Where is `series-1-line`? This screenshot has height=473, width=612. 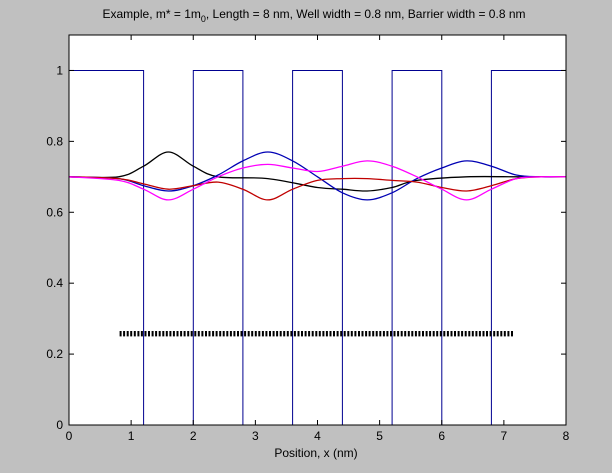
series-1-line is located at coordinates (317, 171).